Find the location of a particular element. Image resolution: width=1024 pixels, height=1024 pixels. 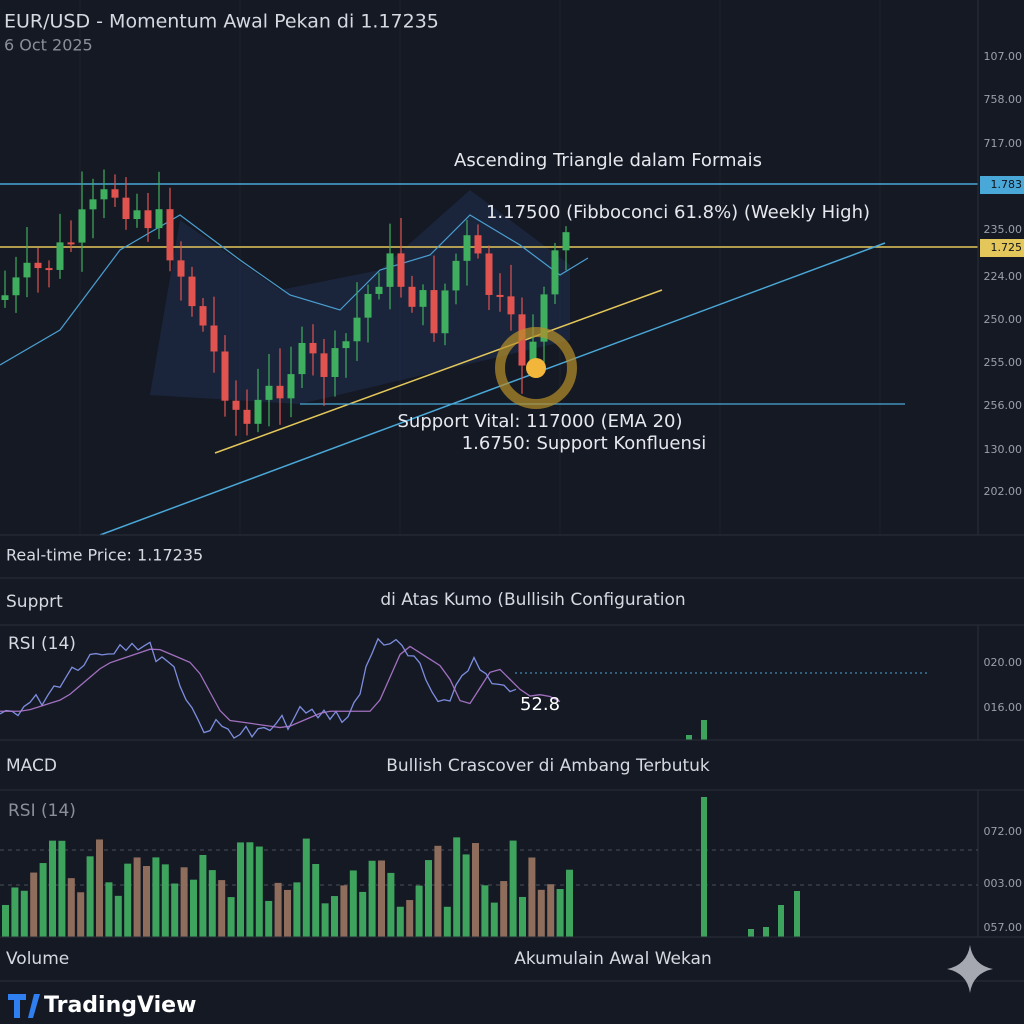

panel-note: Akumulain Awal Wekan is located at coordinates (613, 959).